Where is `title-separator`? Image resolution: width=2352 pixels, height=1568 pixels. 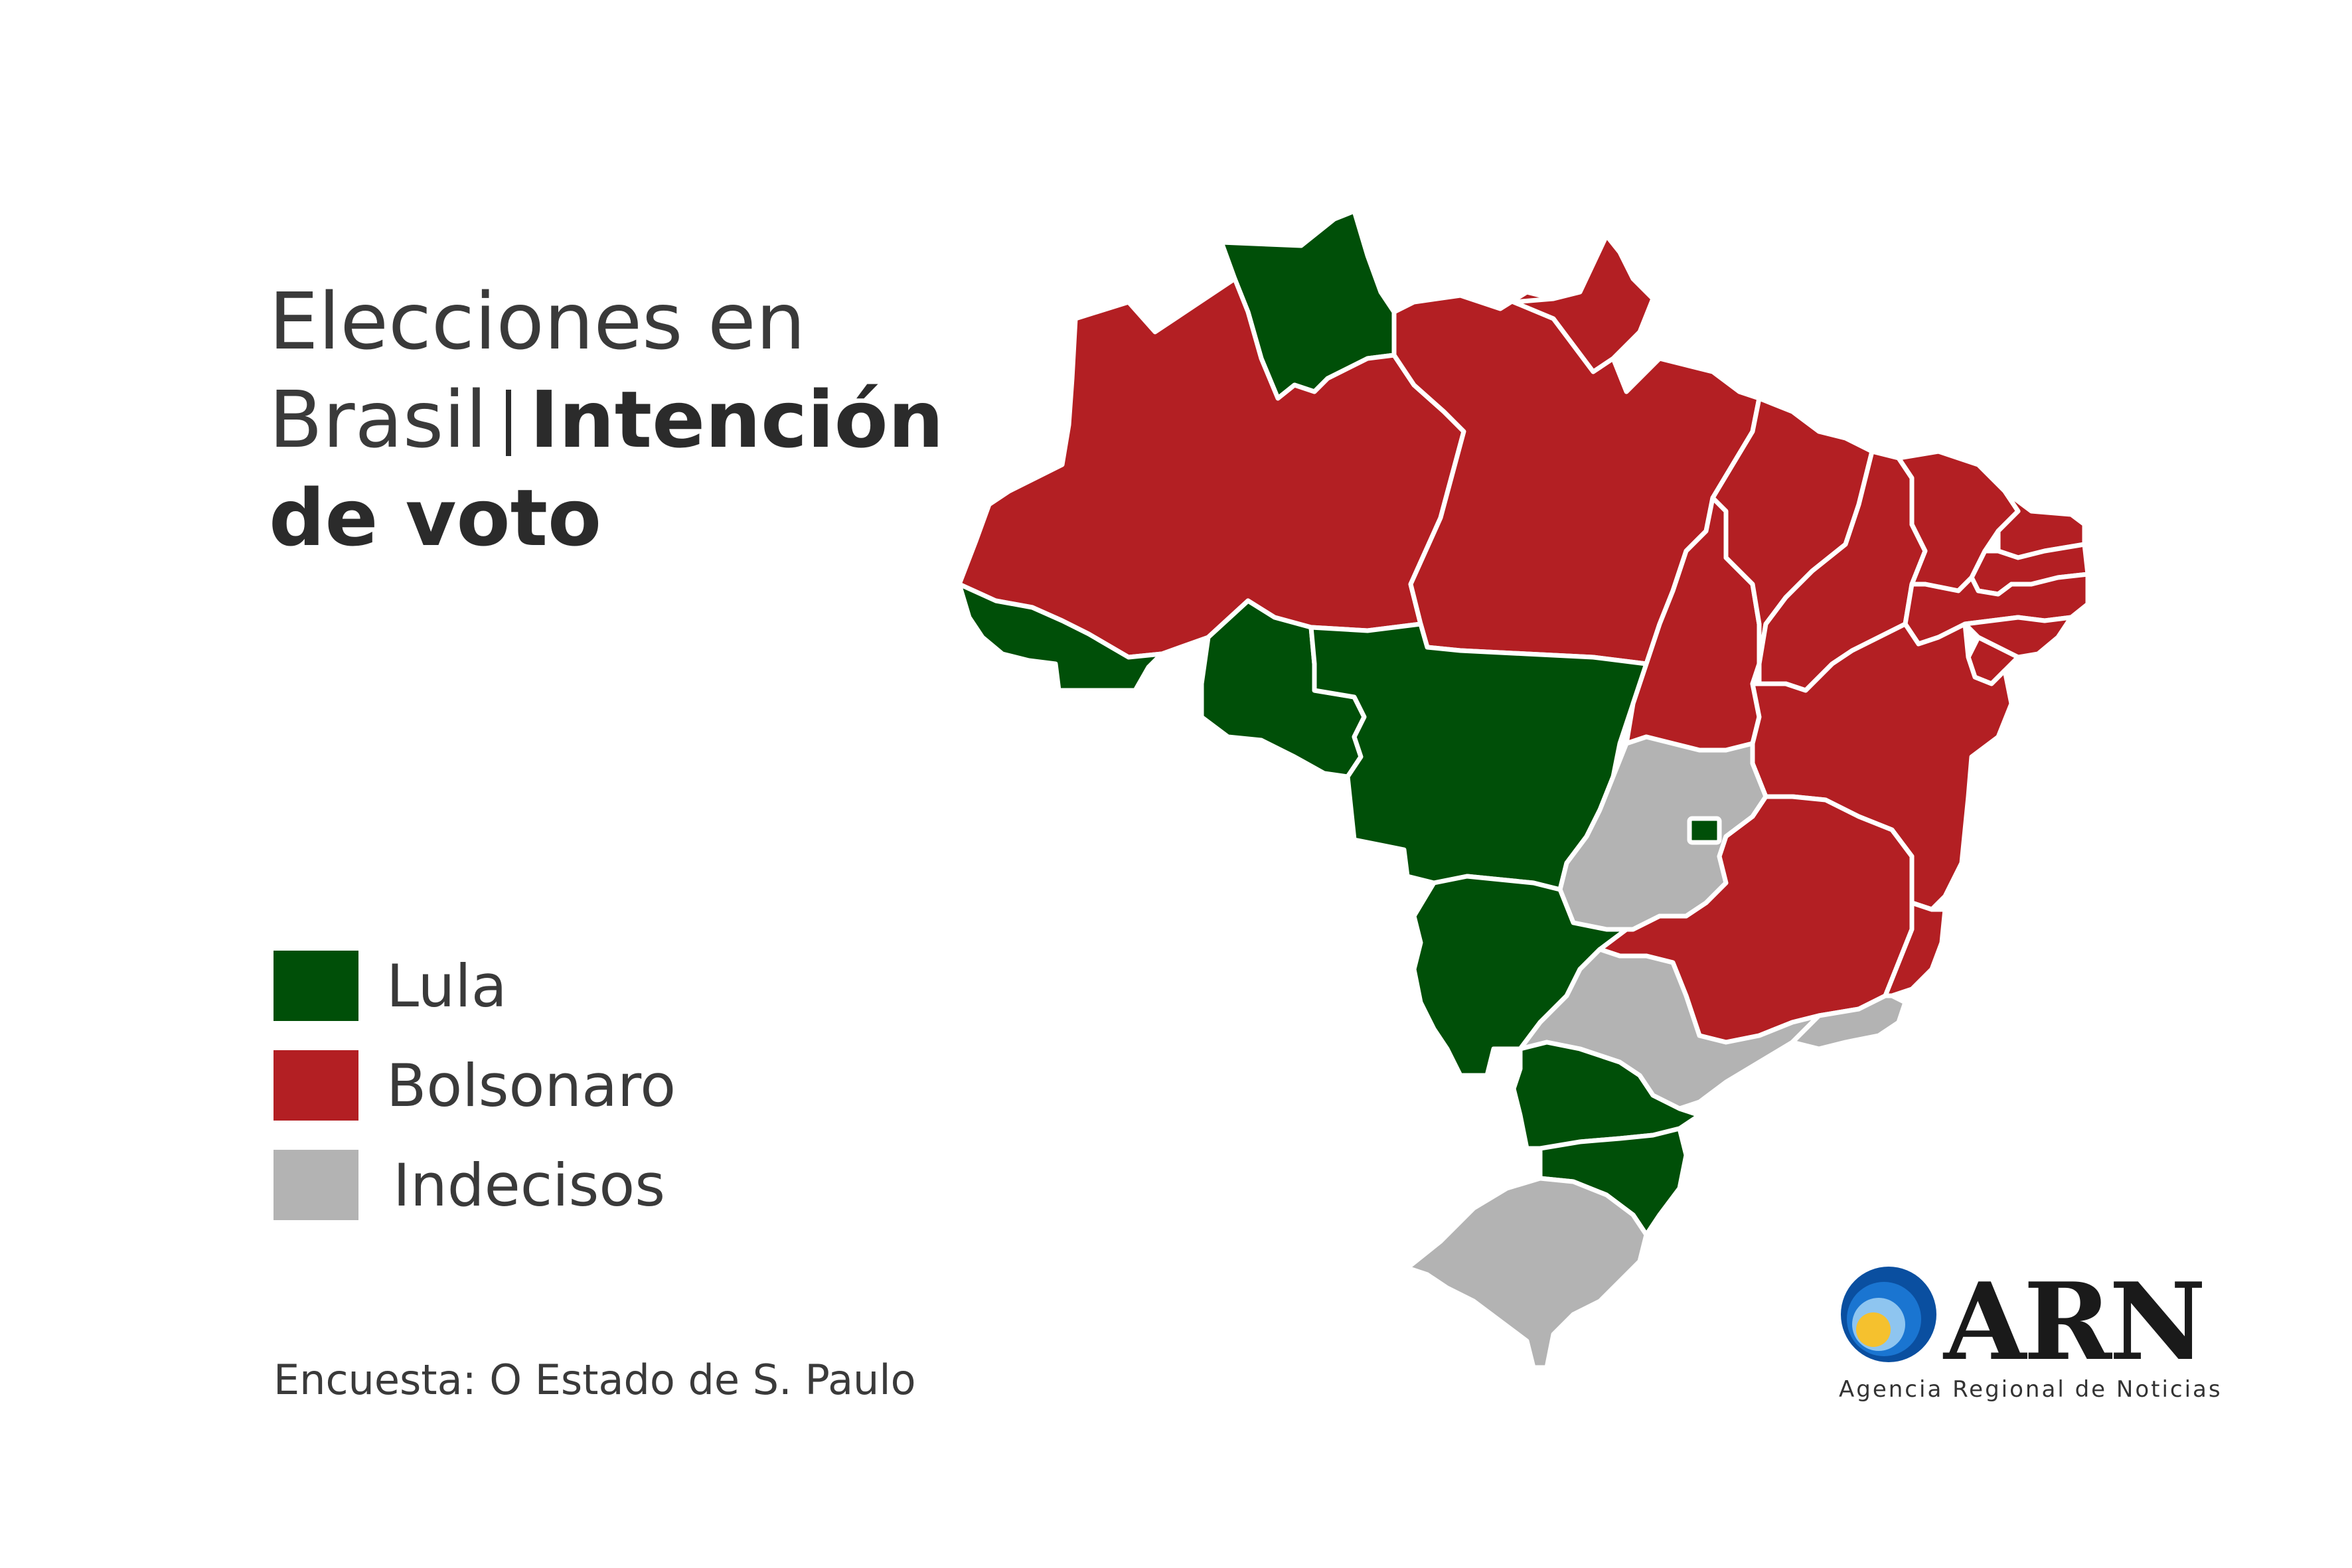 title-separator is located at coordinates (508, 423).